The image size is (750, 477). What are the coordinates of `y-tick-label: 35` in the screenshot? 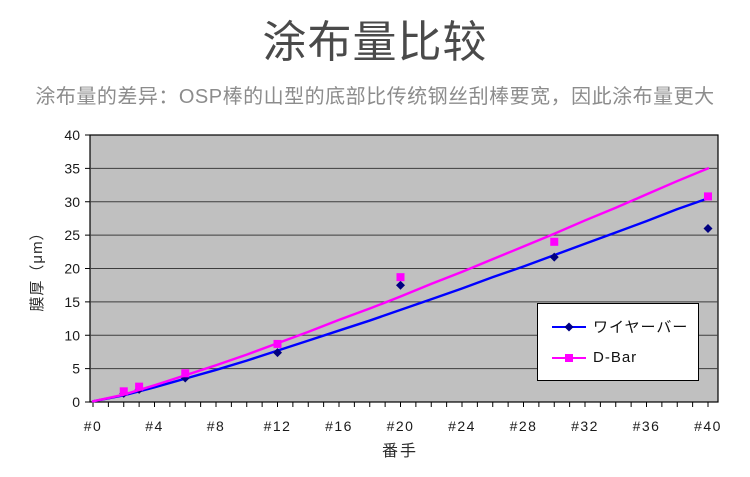 It's located at (72, 168).